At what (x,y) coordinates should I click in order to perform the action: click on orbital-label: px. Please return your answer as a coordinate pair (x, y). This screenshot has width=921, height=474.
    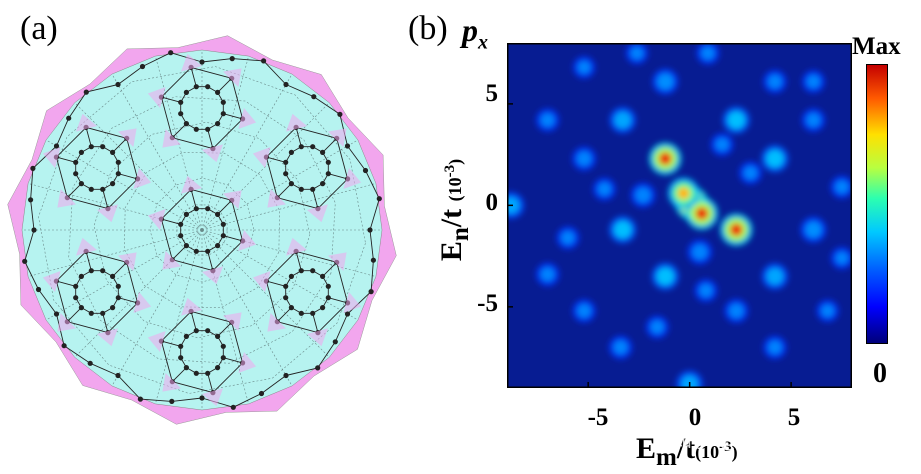
    Looking at the image, I should click on (475, 33).